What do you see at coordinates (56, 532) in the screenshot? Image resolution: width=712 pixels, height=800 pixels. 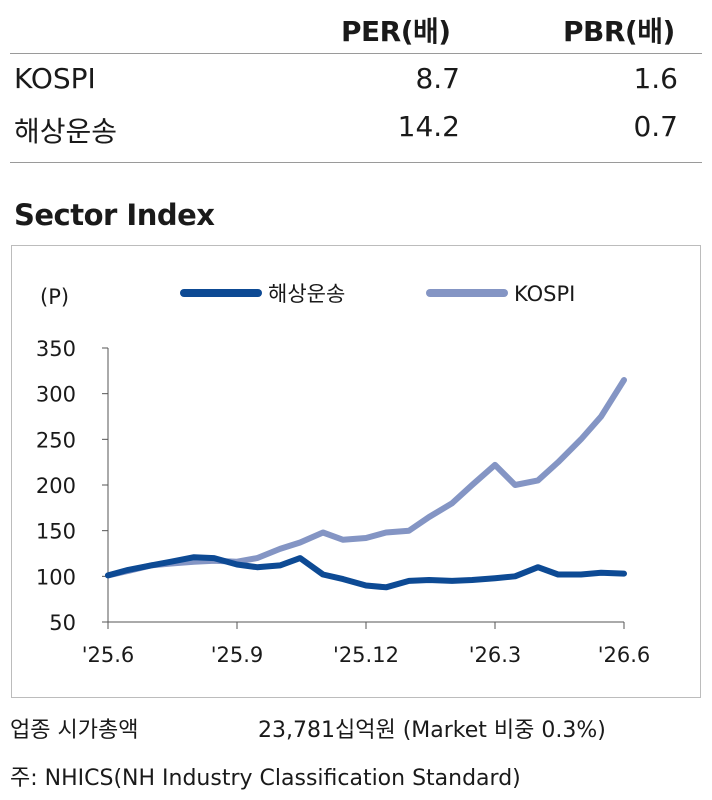 I see `y-tick-label: 150` at bounding box center [56, 532].